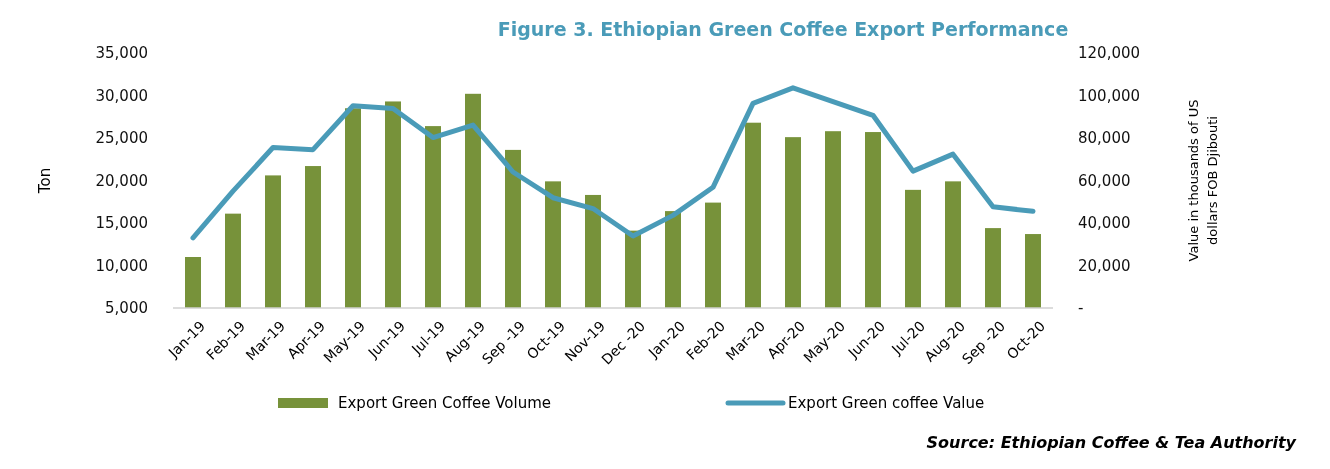  What do you see at coordinates (1081, 308) in the screenshot?
I see `y2-tick-label: -` at bounding box center [1081, 308].